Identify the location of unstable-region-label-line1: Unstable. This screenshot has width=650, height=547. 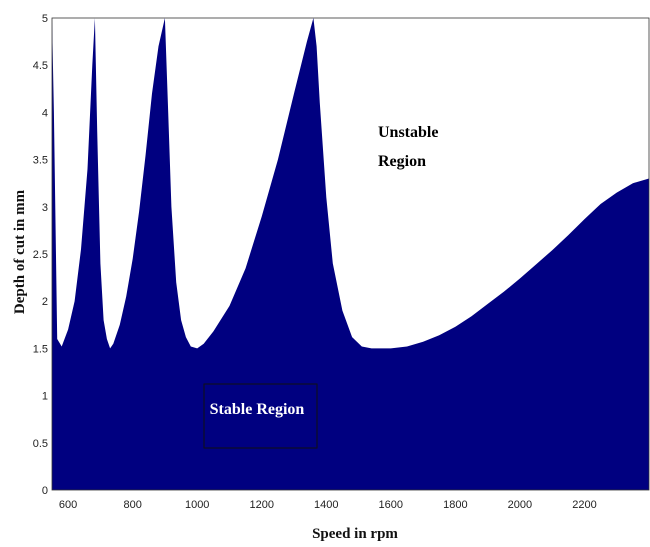
(408, 132).